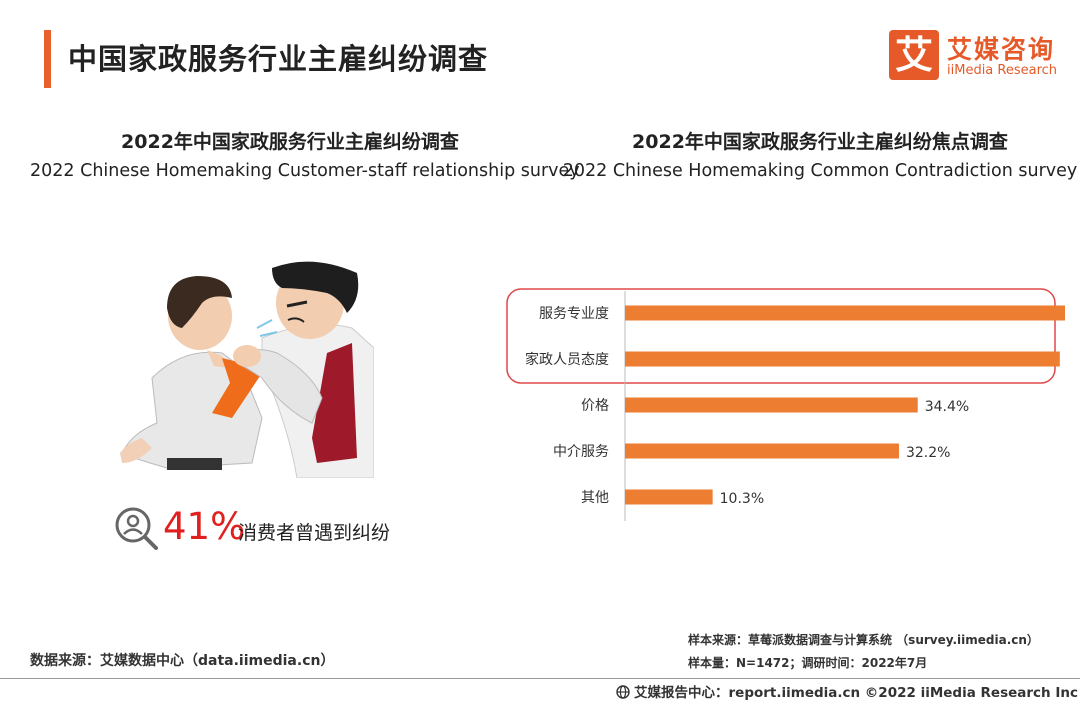 The height and width of the screenshot is (702, 1080). I want to click on sample-source: 样本来源：草莓派数据调查与计算系统 （survey.iimedia.cn）, so click(863, 640).